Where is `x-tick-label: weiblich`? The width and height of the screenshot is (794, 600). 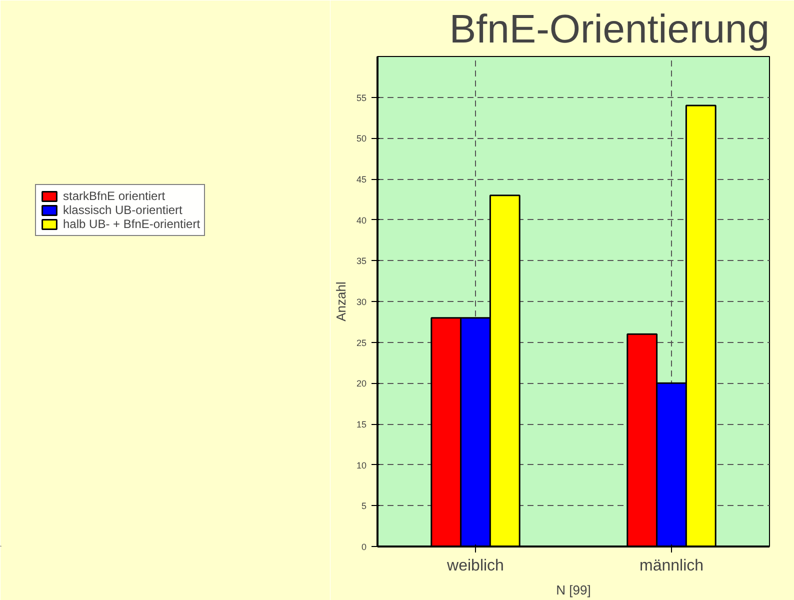 x-tick-label: weiblich is located at coordinates (475, 566).